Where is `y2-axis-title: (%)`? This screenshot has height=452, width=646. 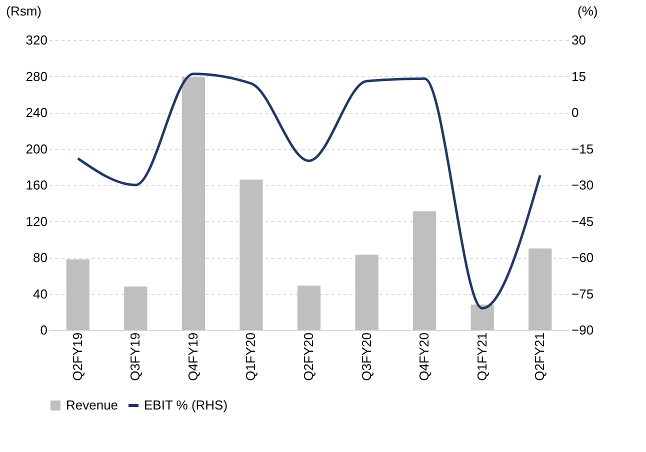
y2-axis-title: (%) is located at coordinates (588, 11).